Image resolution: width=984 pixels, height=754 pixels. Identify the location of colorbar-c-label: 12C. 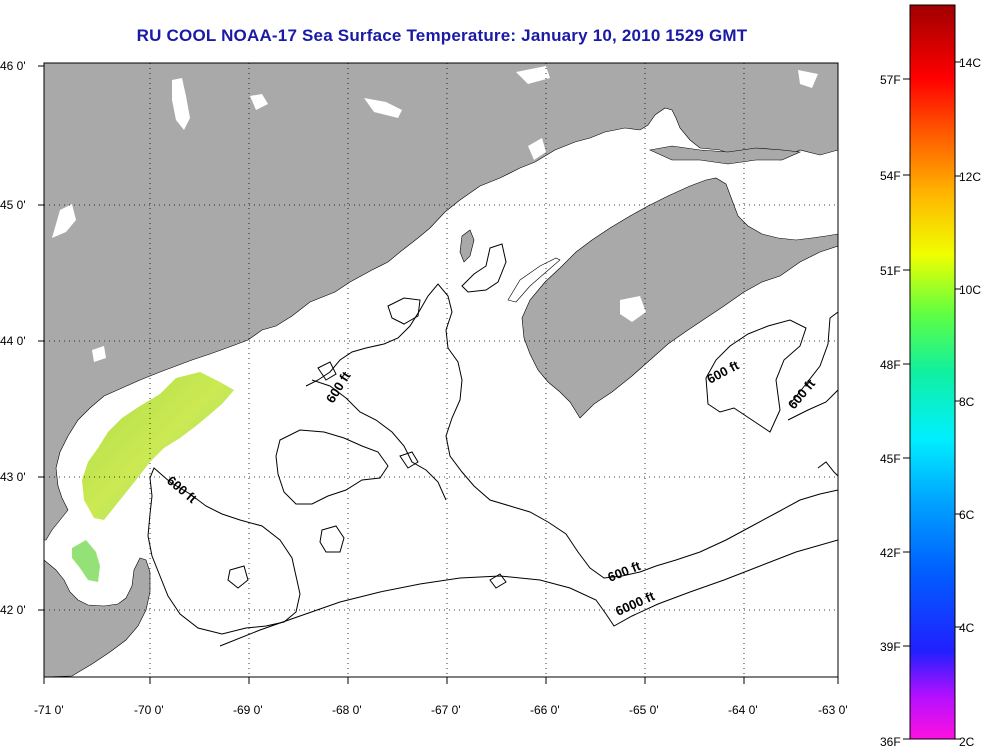
(970, 177).